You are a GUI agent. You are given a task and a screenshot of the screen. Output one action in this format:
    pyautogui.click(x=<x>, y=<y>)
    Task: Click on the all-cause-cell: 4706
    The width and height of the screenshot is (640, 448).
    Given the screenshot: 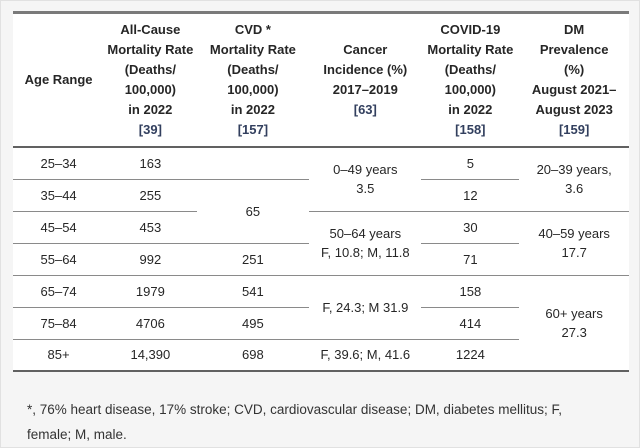 What is the action you would take?
    pyautogui.click(x=150, y=323)
    